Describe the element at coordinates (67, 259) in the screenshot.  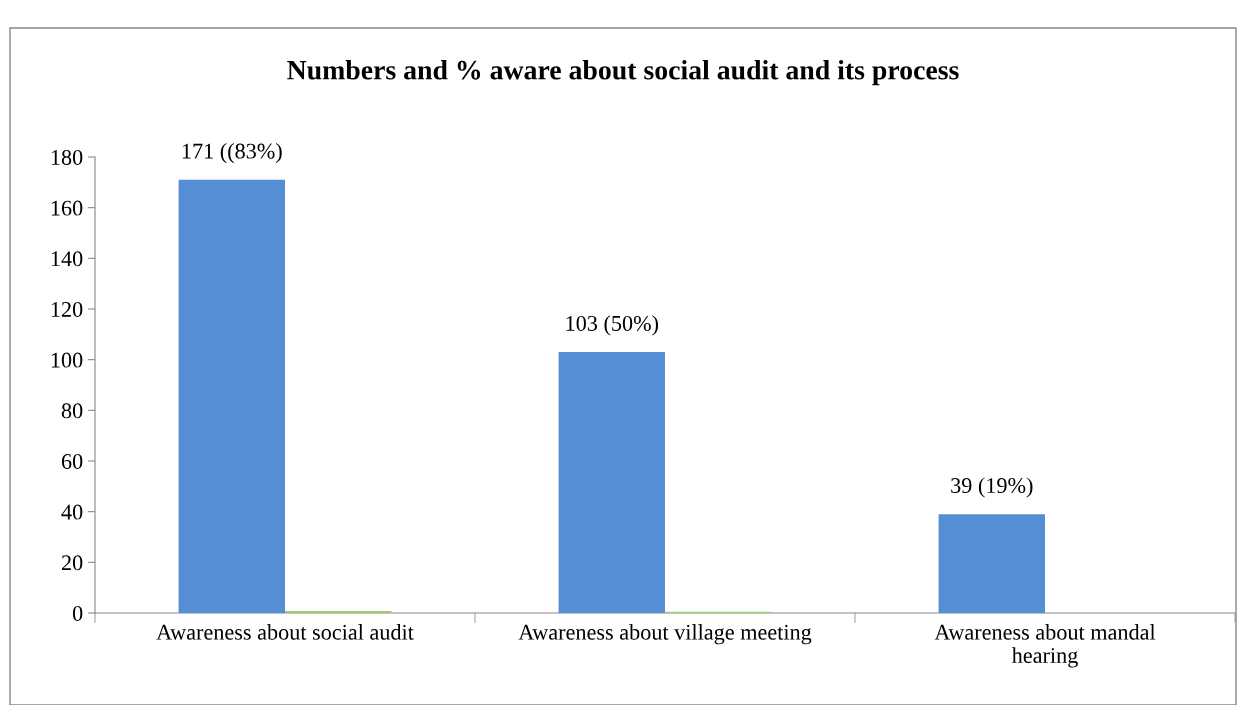
I see `y-tick-label: 140` at that location.